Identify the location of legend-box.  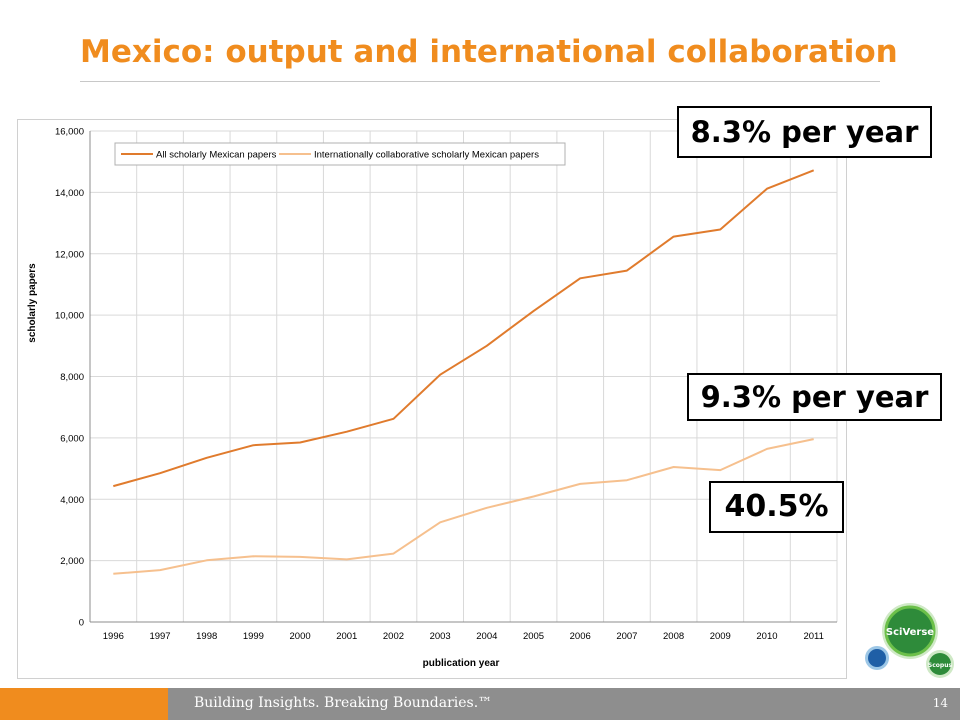
(340, 154).